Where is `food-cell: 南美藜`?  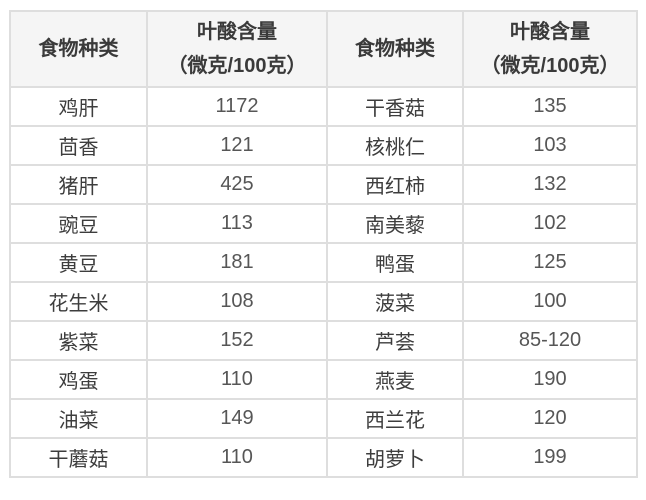 food-cell: 南美藜 is located at coordinates (395, 223).